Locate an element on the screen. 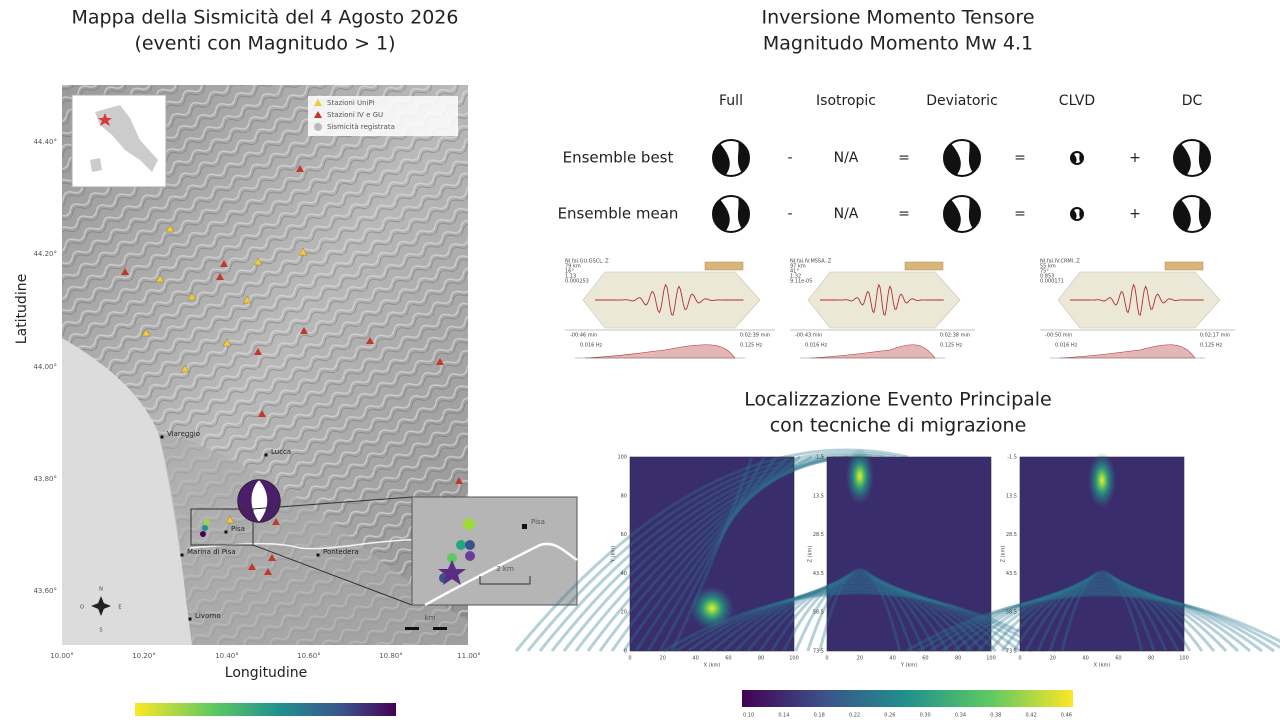 Image resolution: width=1280 pixels, height=720 pixels. x-tick-label: 0 is located at coordinates (629, 659).